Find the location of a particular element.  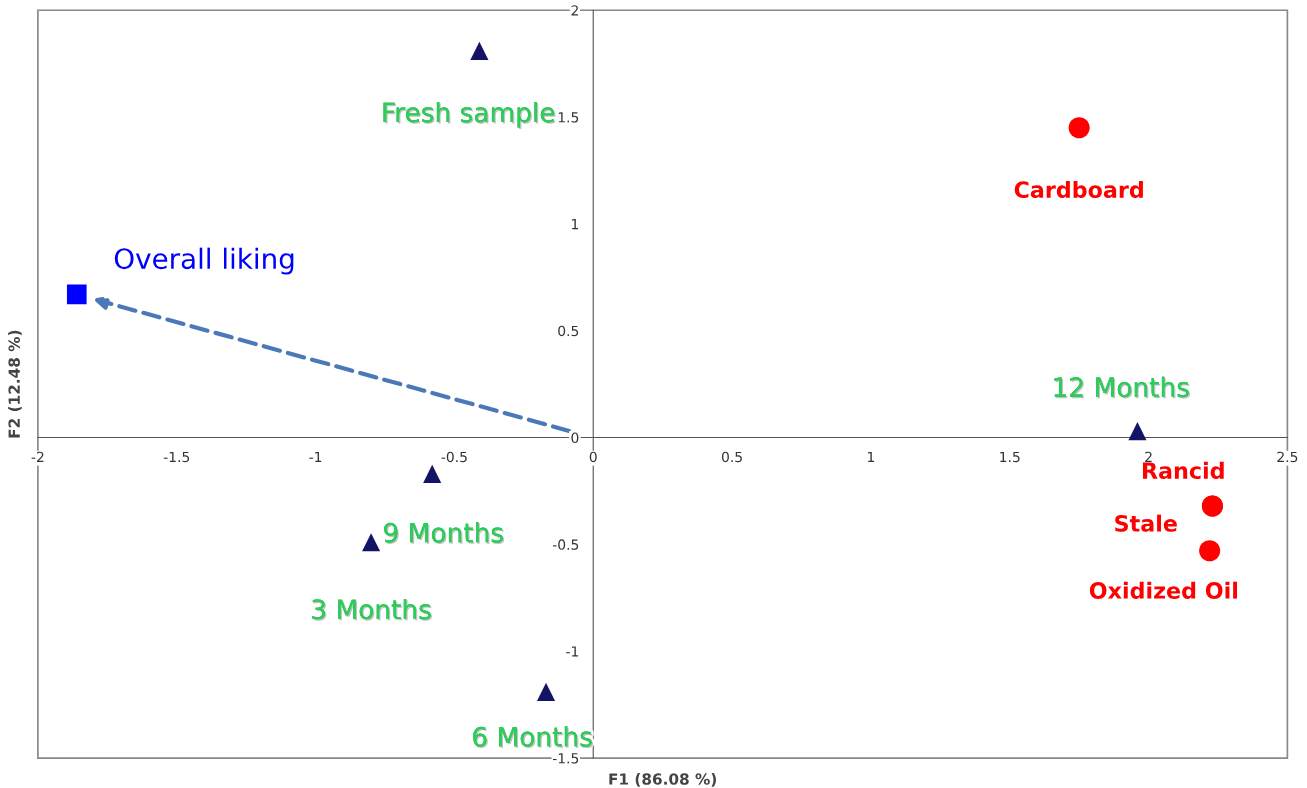

y-tick-label: 2 is located at coordinates (574, 10).